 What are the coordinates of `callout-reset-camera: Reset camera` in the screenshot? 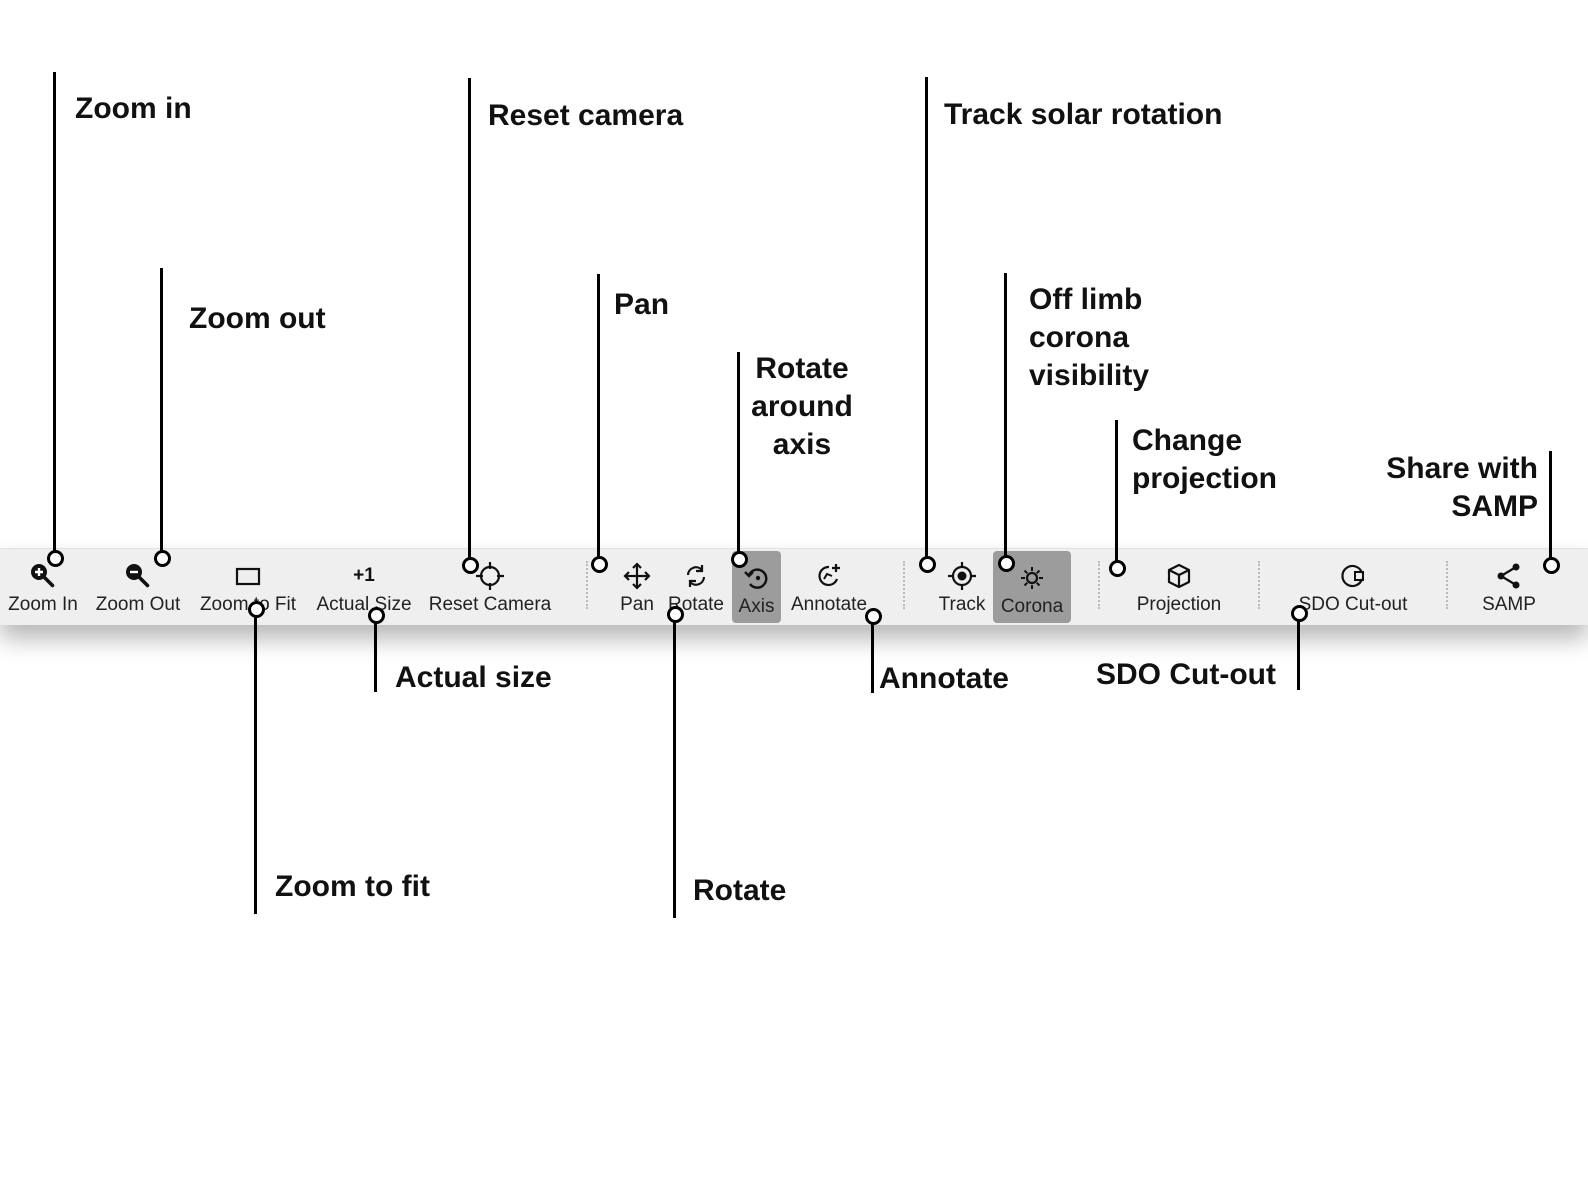 It's located at (586, 115).